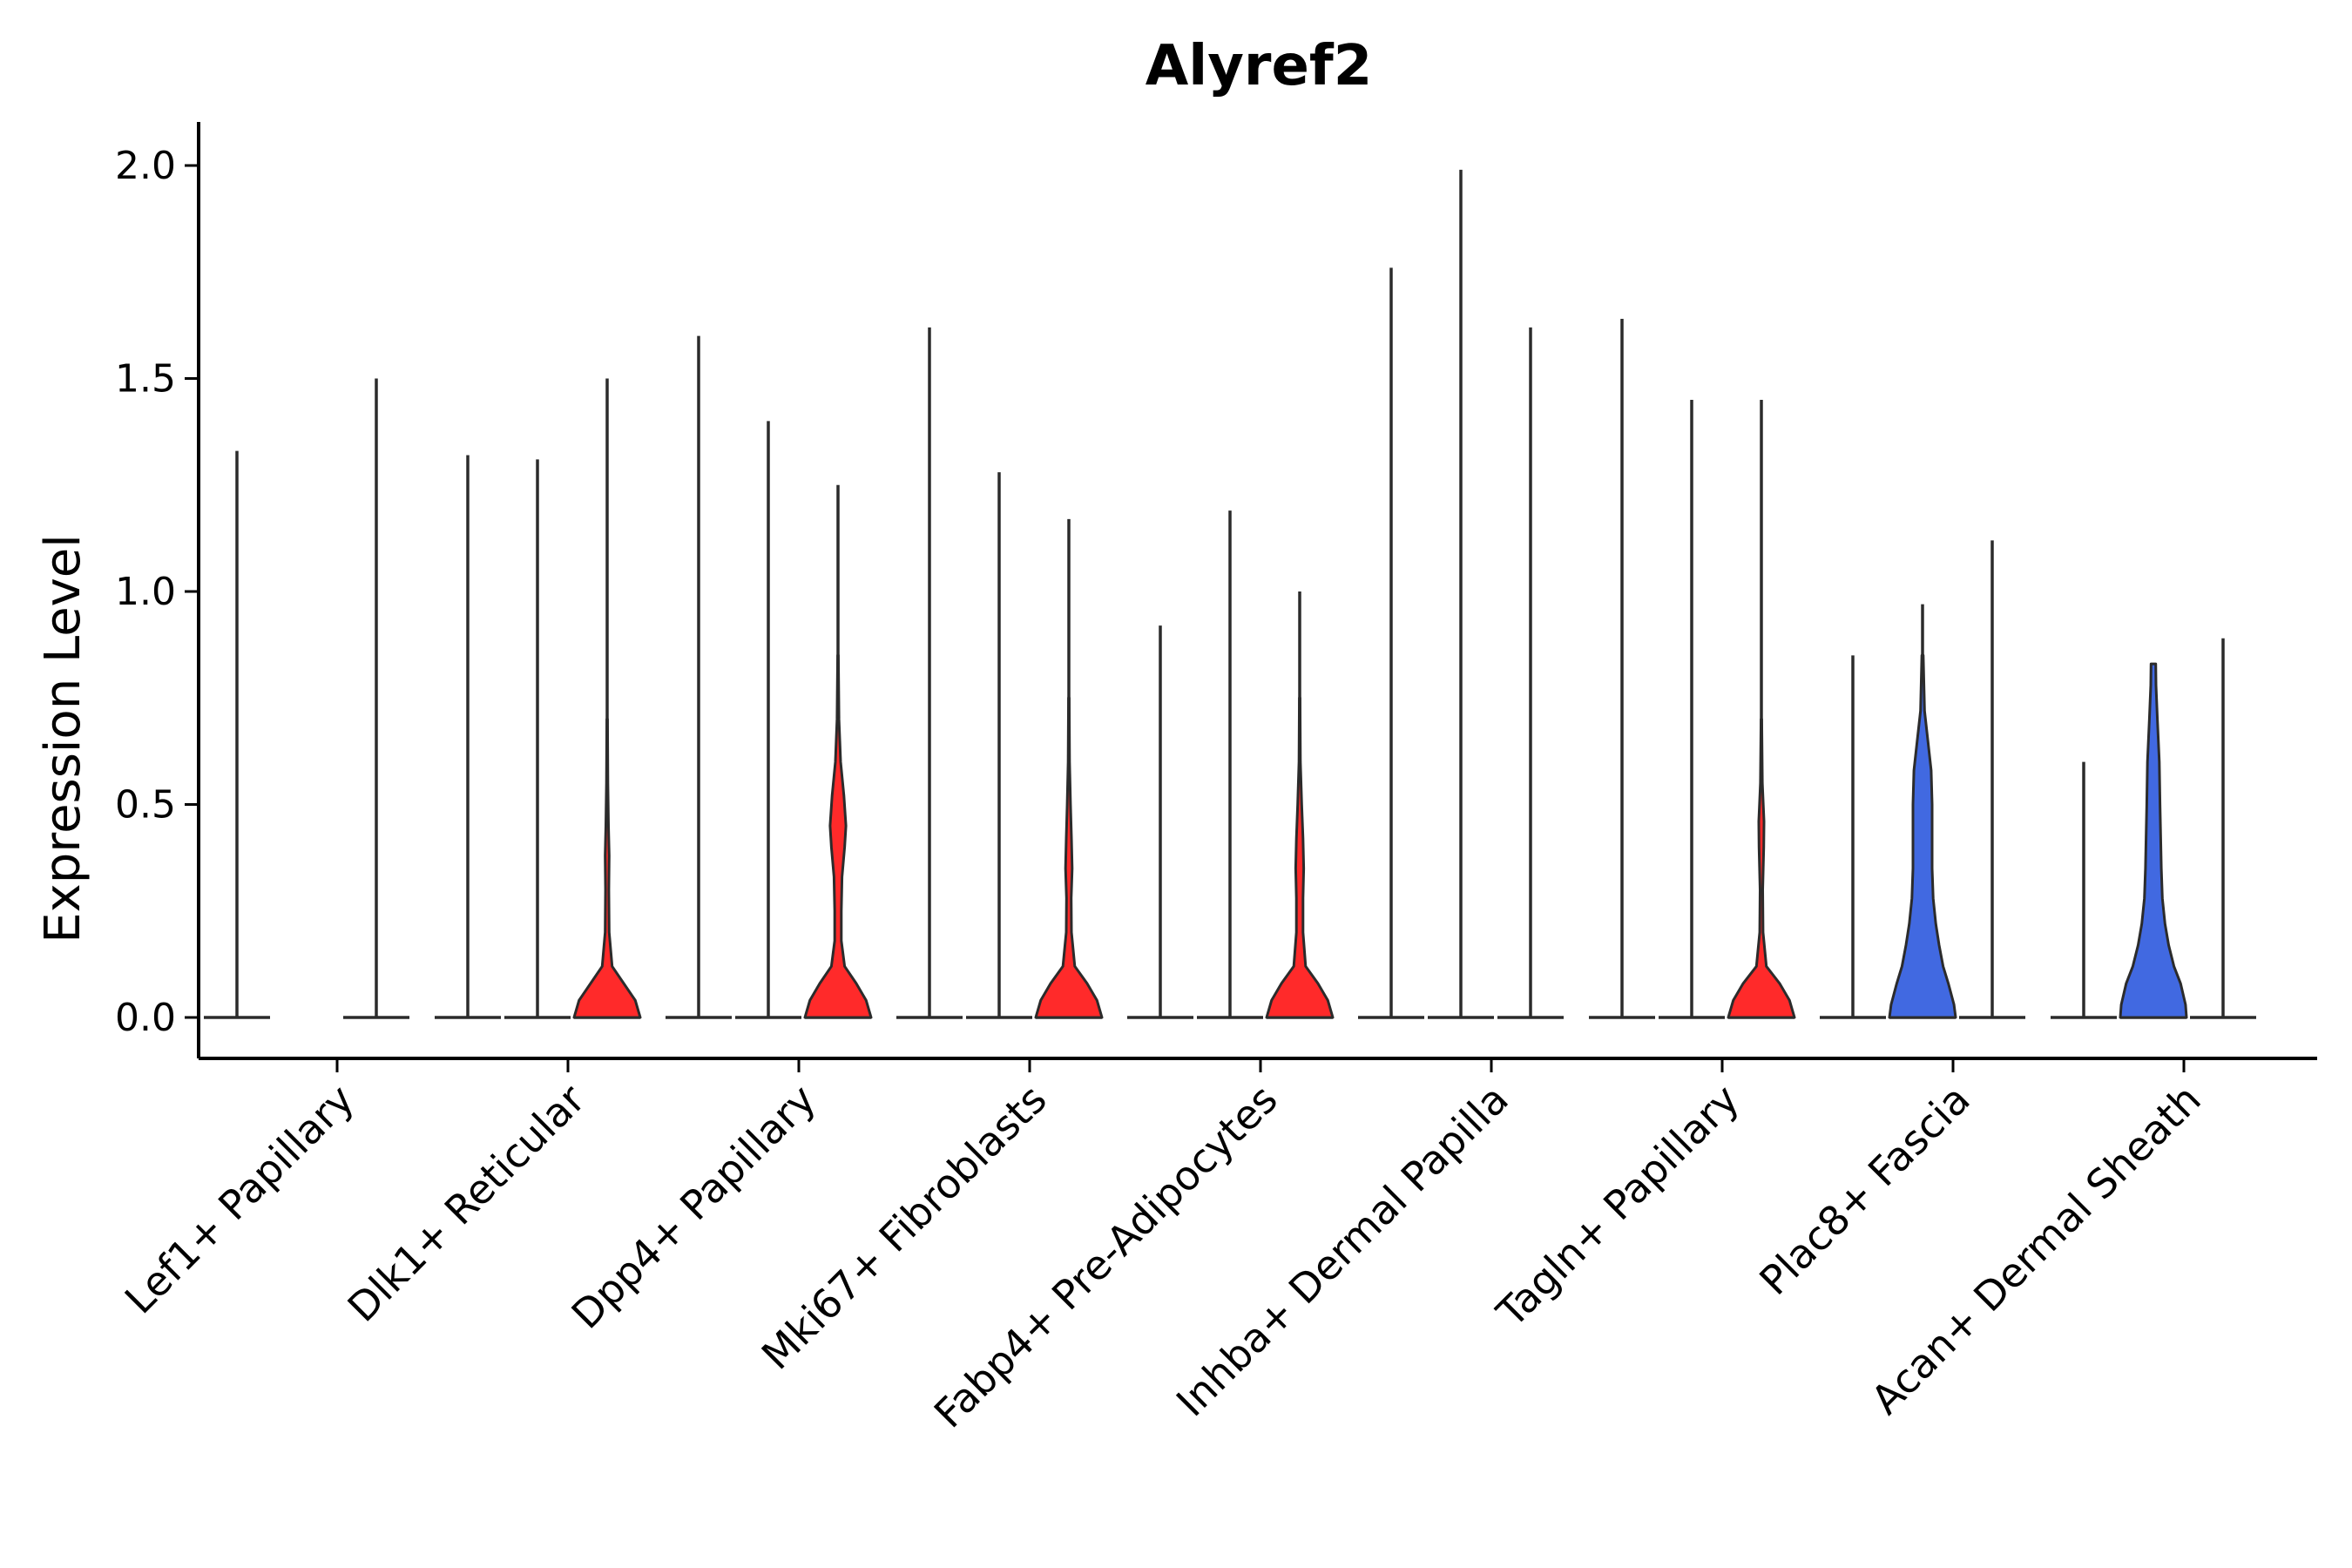 The height and width of the screenshot is (1568, 2352). Describe the element at coordinates (145, 379) in the screenshot. I see `y-tick-label: 1.5` at that location.